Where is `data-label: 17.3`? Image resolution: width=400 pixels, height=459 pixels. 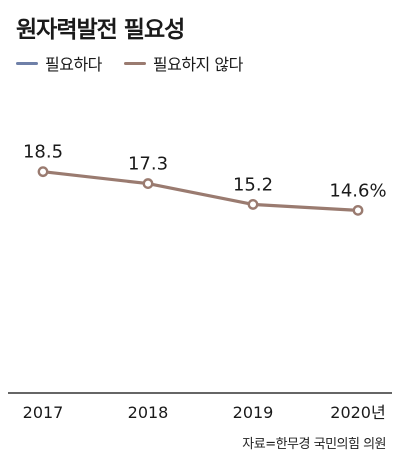
data-label: 17.3 is located at coordinates (148, 164).